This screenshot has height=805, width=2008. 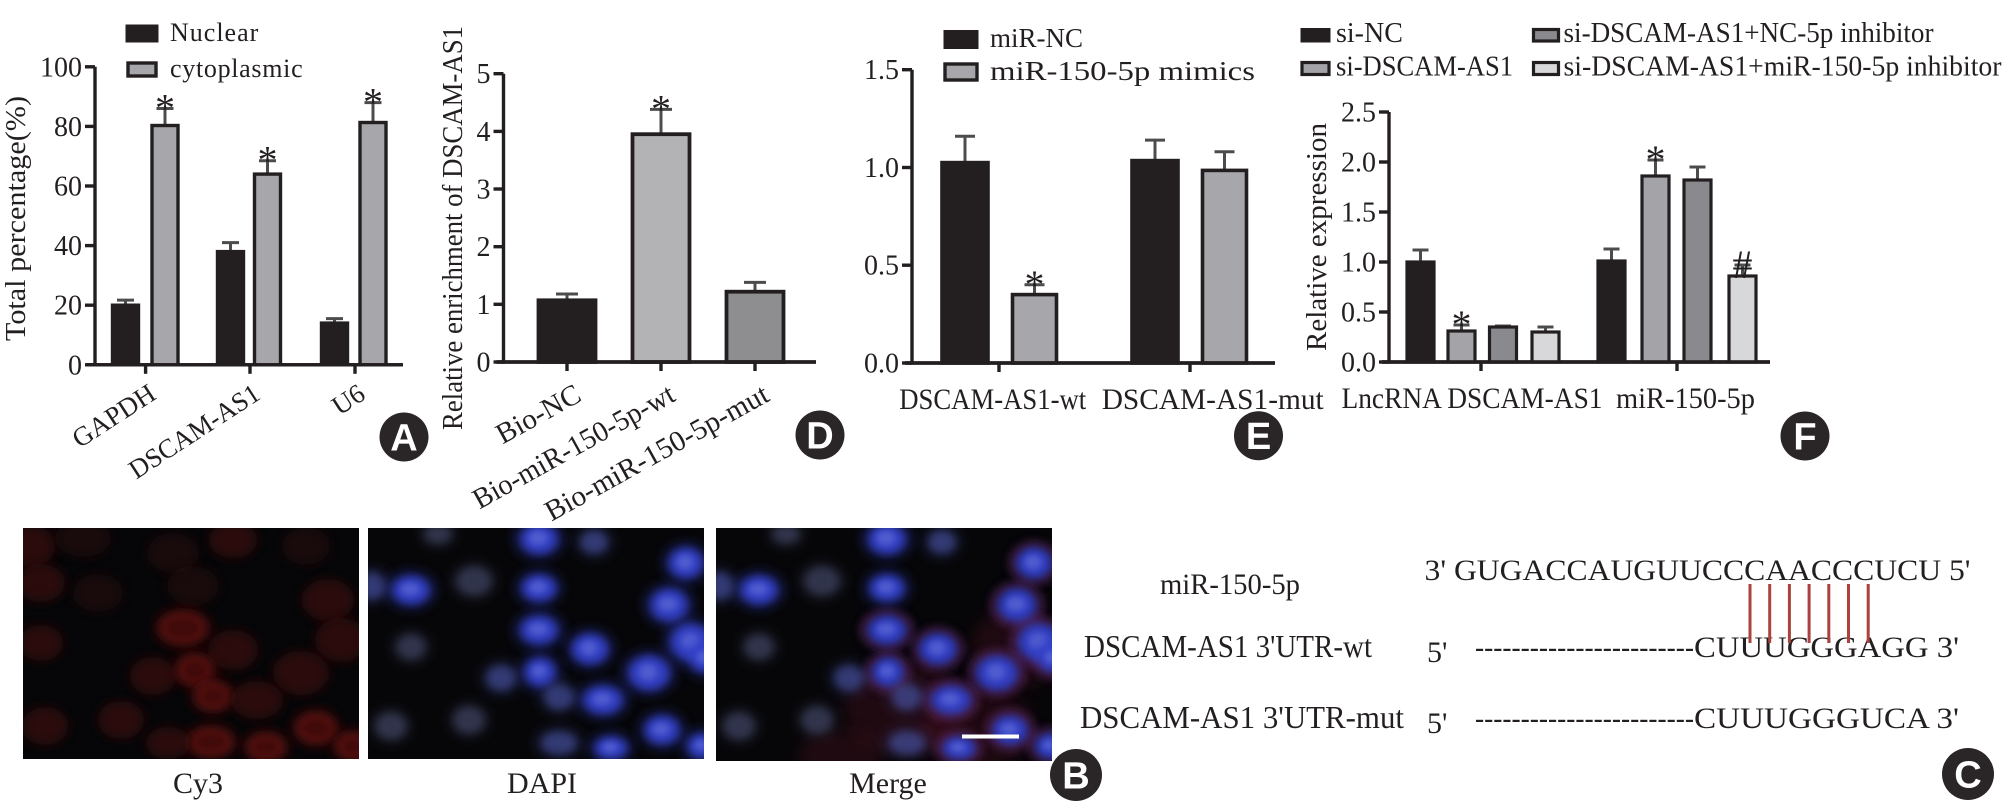 What do you see at coordinates (1967, 776) in the screenshot?
I see `svg-text: C` at bounding box center [1967, 776].